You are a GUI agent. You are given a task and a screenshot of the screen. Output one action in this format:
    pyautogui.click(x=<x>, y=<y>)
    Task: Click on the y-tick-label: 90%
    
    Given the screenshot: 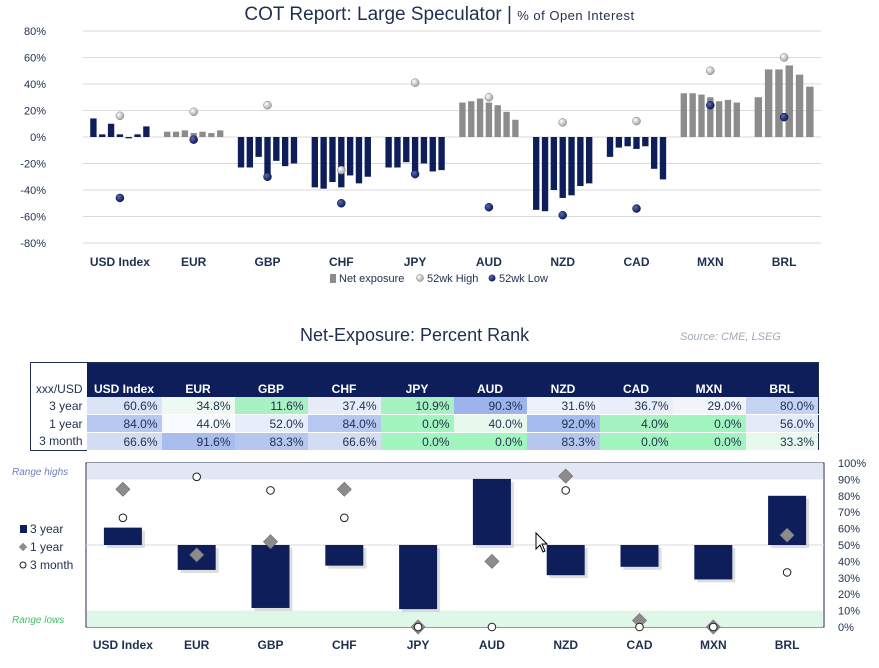 What is the action you would take?
    pyautogui.click(x=849, y=480)
    